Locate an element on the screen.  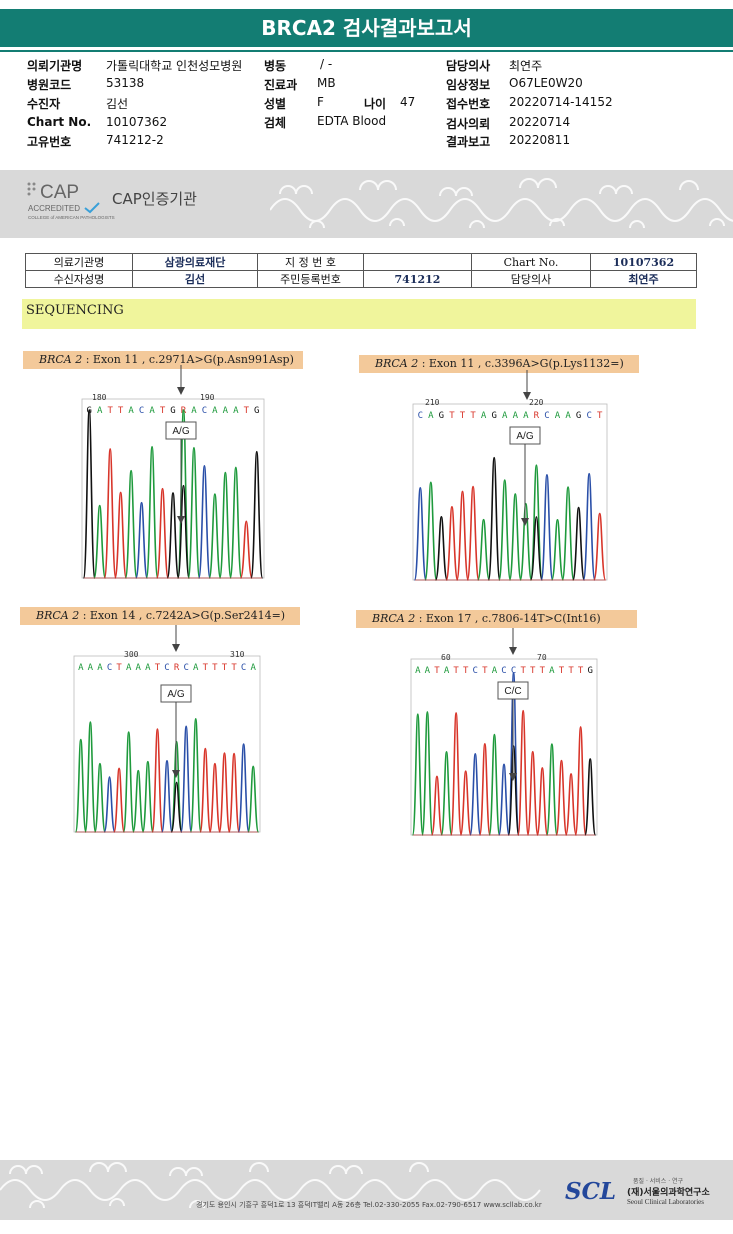
field-value: 20220811 is located at coordinates (540, 140).